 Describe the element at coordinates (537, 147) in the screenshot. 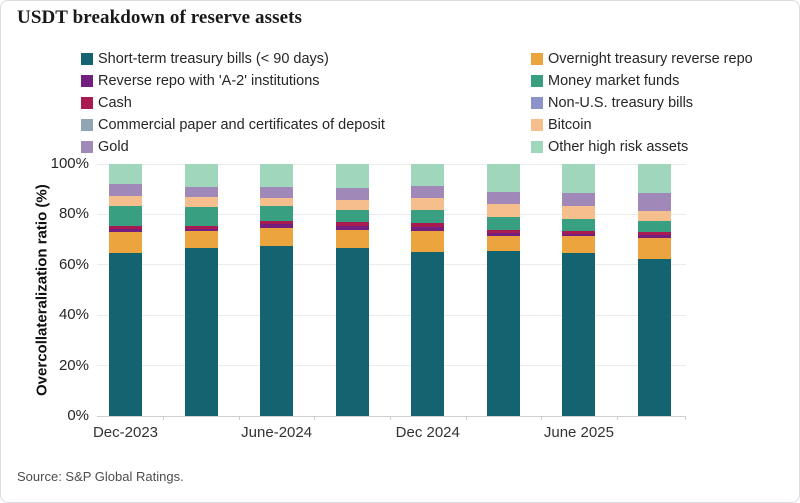

I see `legend-swatch-other_high_risk` at that location.